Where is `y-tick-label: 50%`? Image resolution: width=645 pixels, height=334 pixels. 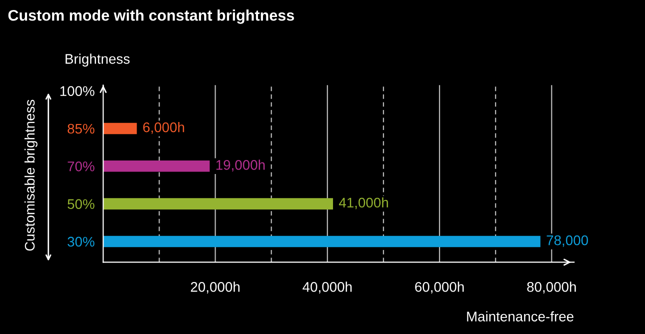 y-tick-label: 50% is located at coordinates (81, 204).